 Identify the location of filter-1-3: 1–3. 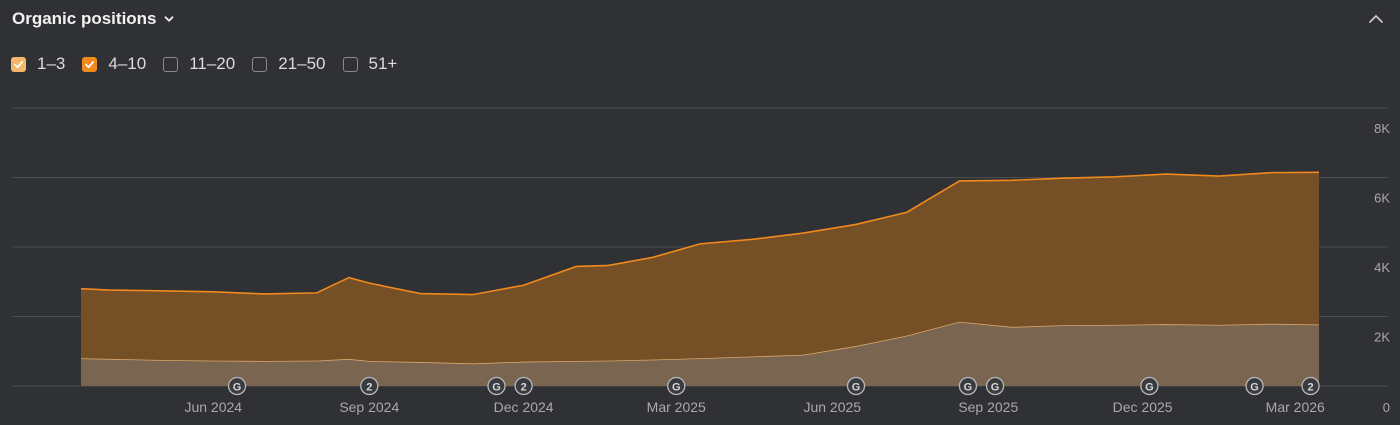
(38, 64).